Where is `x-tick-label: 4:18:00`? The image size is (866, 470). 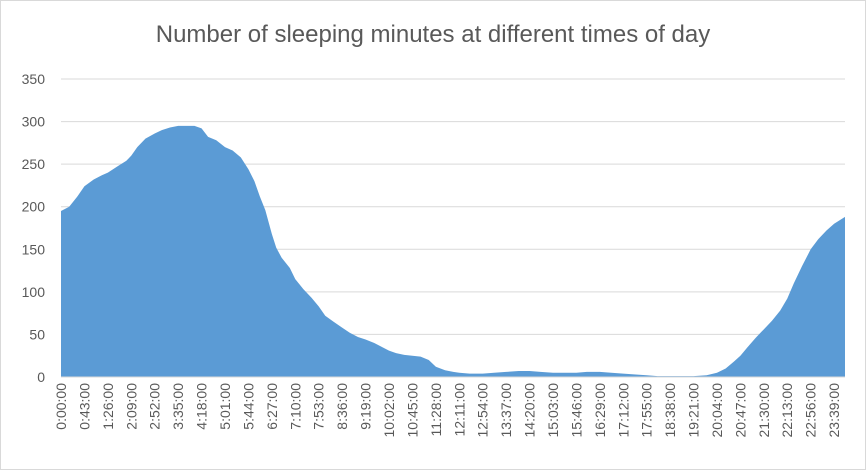
x-tick-label: 4:18:00 is located at coordinates (202, 406).